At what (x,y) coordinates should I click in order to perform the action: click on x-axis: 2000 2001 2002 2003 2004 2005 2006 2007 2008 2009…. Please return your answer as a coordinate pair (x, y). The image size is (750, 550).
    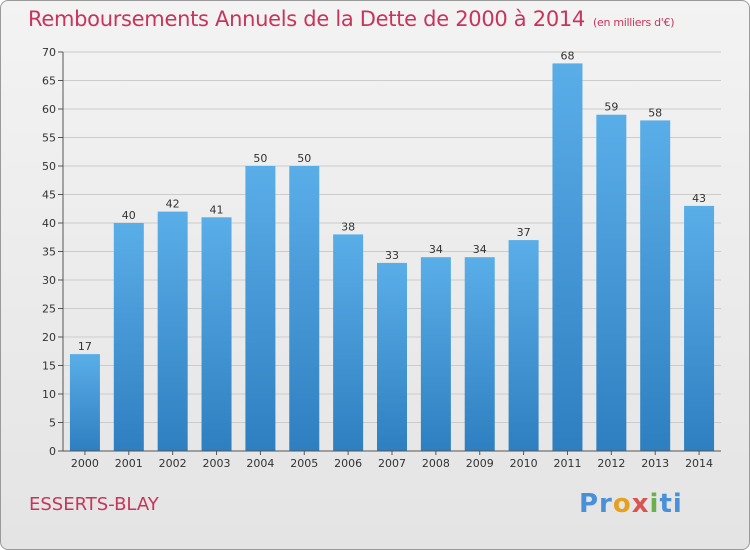
    Looking at the image, I should click on (392, 460).